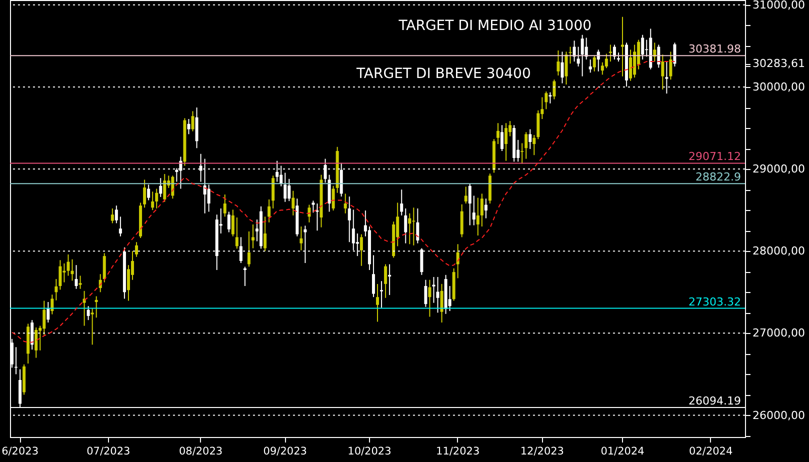 This screenshot has width=809, height=462. I want to click on annotation: TARGET DI MEDIO AI 31000, so click(495, 26).